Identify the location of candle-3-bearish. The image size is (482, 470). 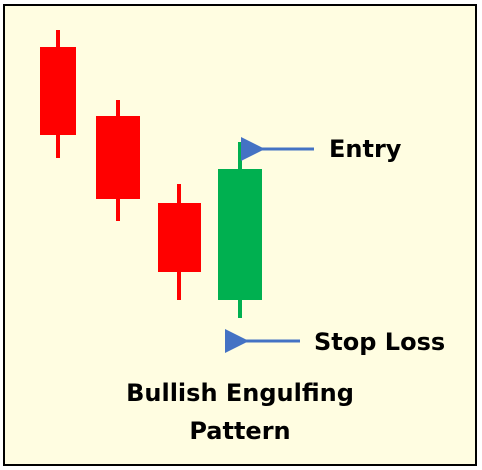
(179, 242).